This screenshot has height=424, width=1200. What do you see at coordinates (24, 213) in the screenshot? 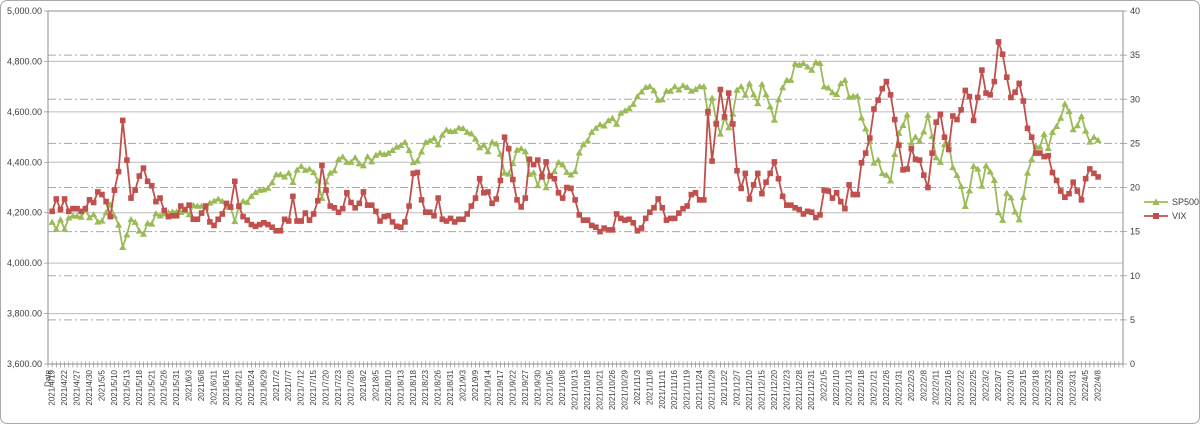
I see `svg-text: 4,200.00` at bounding box center [24, 213].